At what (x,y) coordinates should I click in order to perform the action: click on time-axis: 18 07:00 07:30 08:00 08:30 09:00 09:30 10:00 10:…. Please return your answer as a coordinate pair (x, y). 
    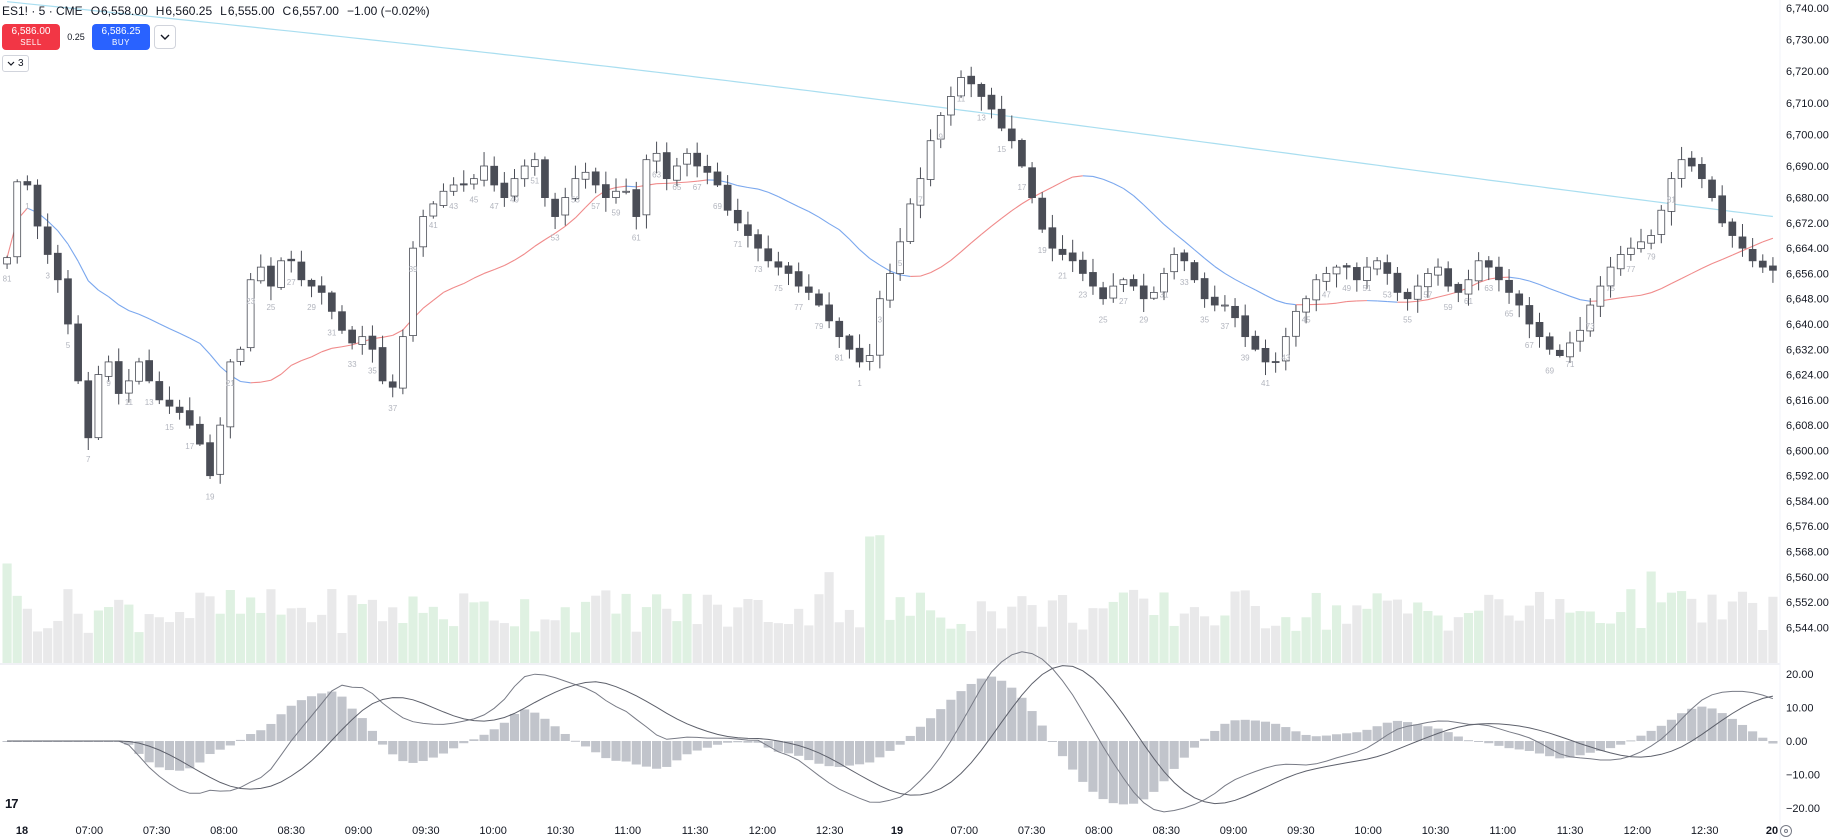
    Looking at the image, I should click on (897, 831).